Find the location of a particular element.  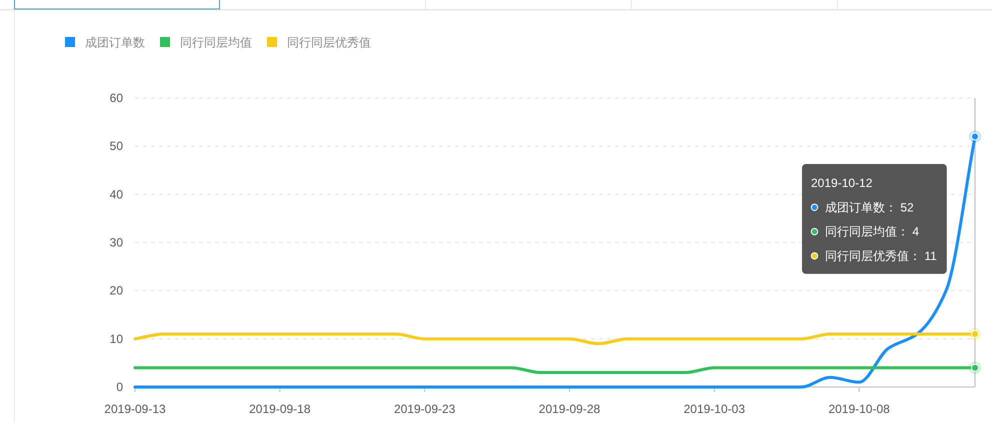

x-tick-label: 2019-10-03 is located at coordinates (715, 409).